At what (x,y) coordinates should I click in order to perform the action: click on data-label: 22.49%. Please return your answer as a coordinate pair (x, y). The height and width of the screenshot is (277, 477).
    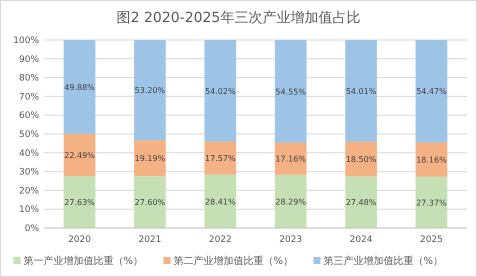
    Looking at the image, I should click on (80, 155).